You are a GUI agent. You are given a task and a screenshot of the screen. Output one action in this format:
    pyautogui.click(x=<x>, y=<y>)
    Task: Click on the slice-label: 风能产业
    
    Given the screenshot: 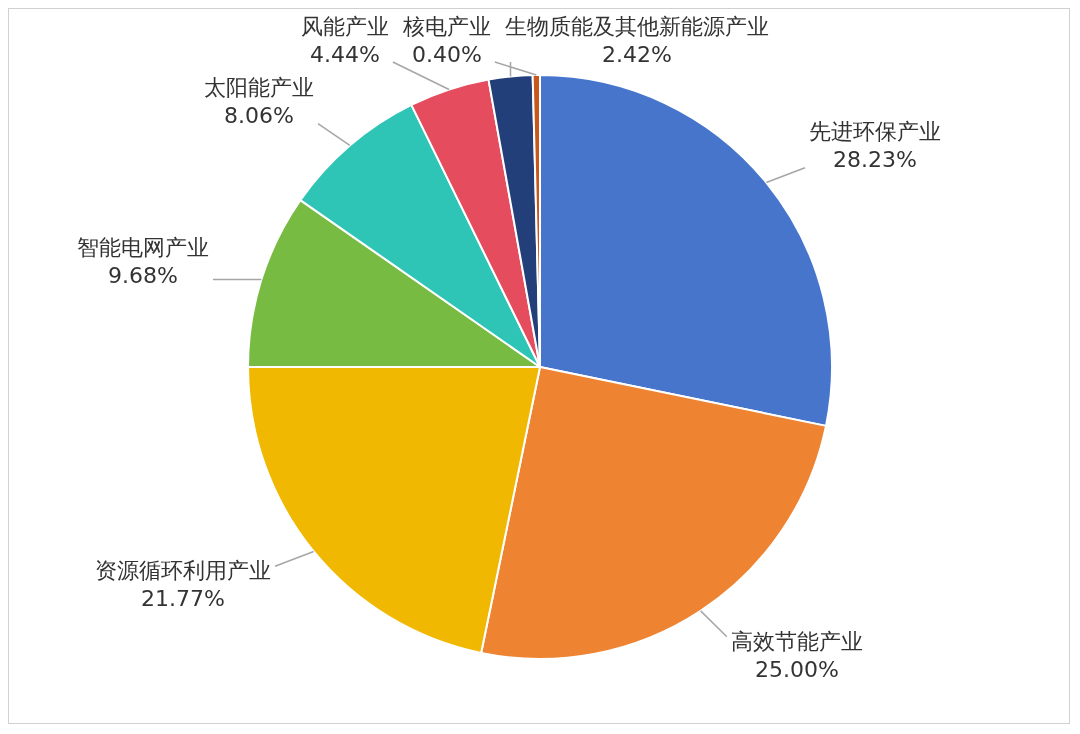 What is the action you would take?
    pyautogui.click(x=344, y=26)
    